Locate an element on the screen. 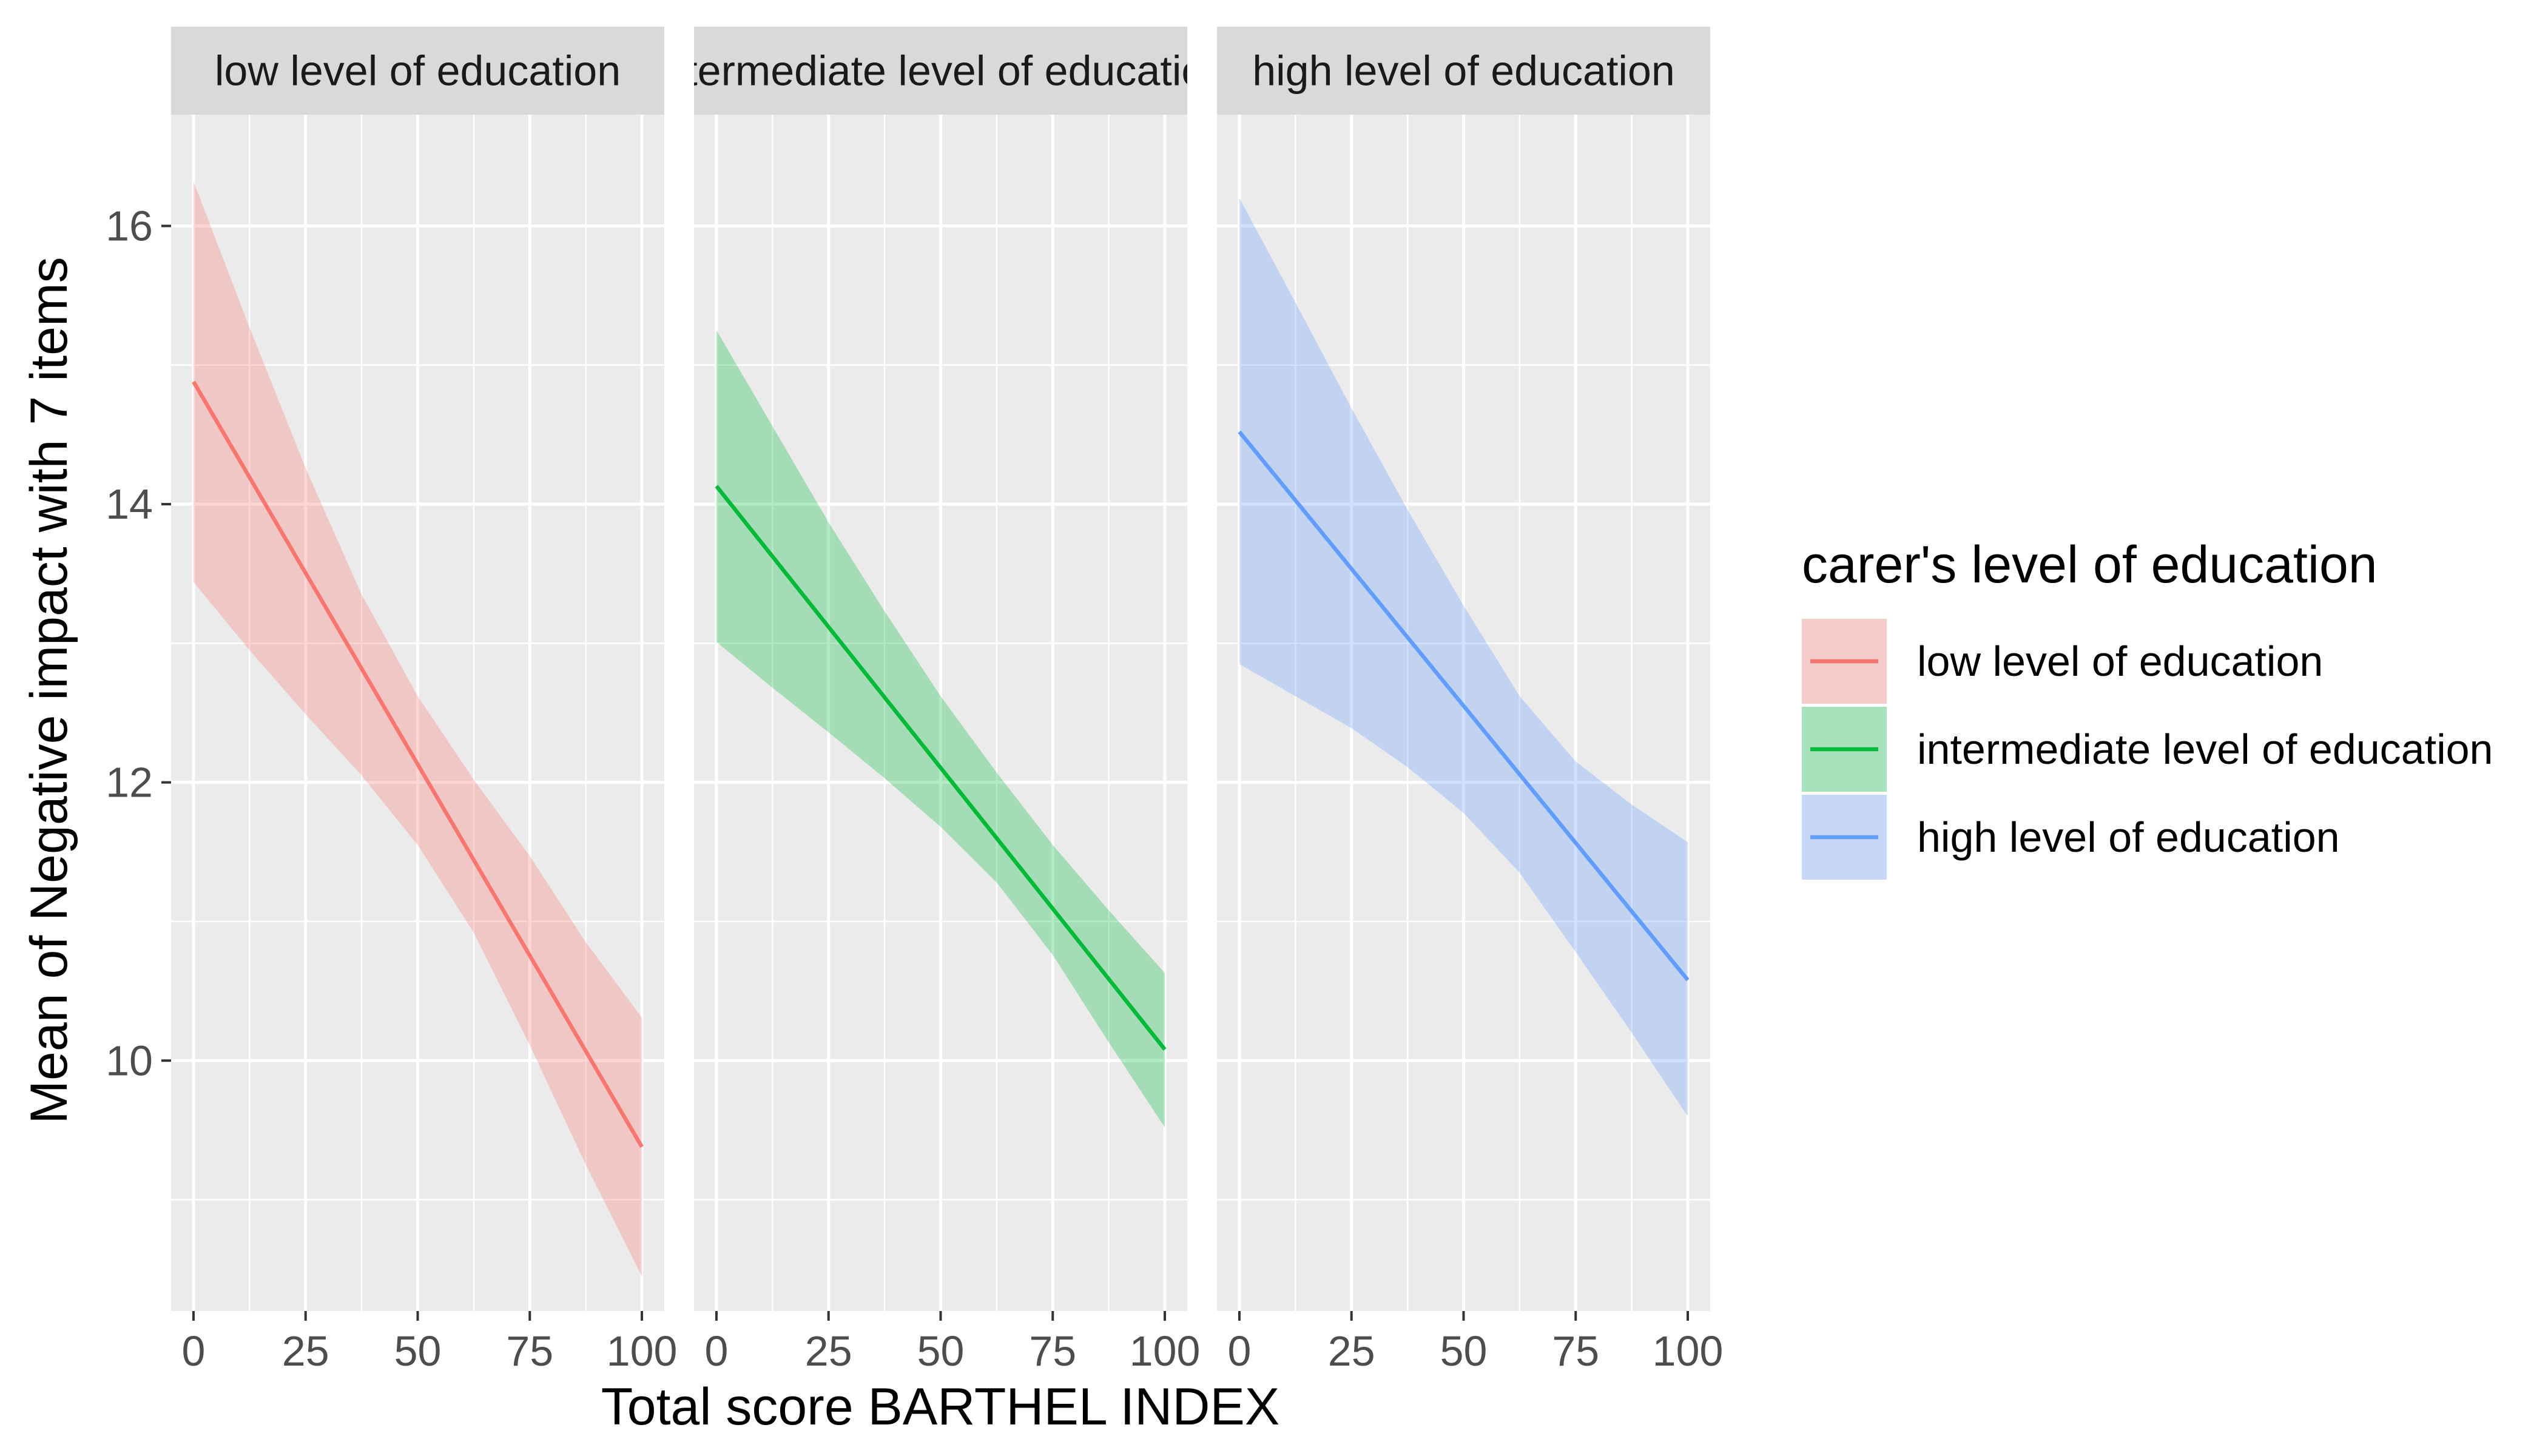  legend-item: high level of education is located at coordinates (2071, 837).